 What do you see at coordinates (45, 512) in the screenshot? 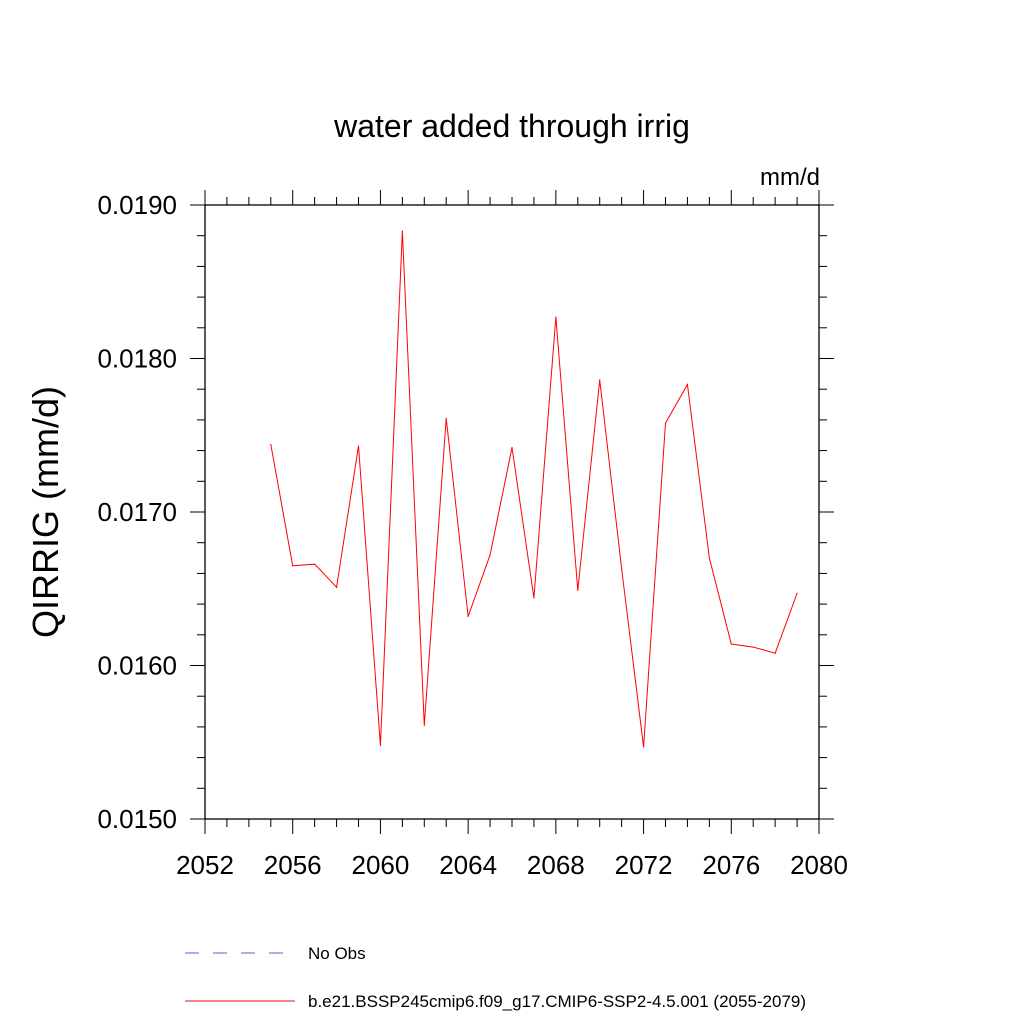
I see `y-axis-label: QIRRIG (mm/d)` at bounding box center [45, 512].